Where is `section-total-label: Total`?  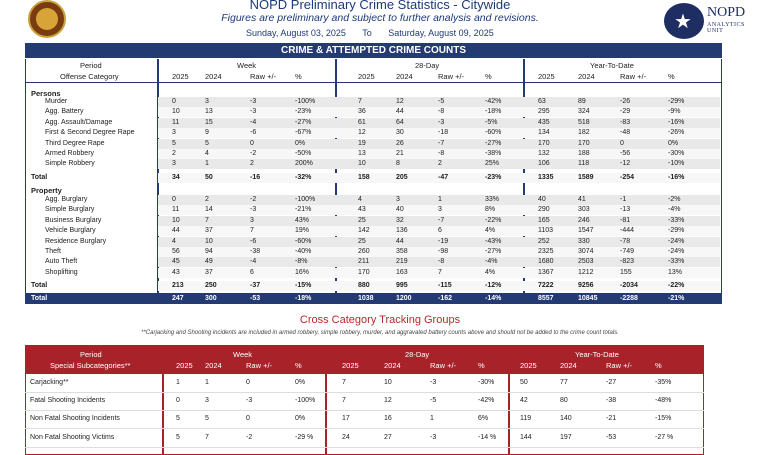
section-total-label: Total is located at coordinates (39, 177).